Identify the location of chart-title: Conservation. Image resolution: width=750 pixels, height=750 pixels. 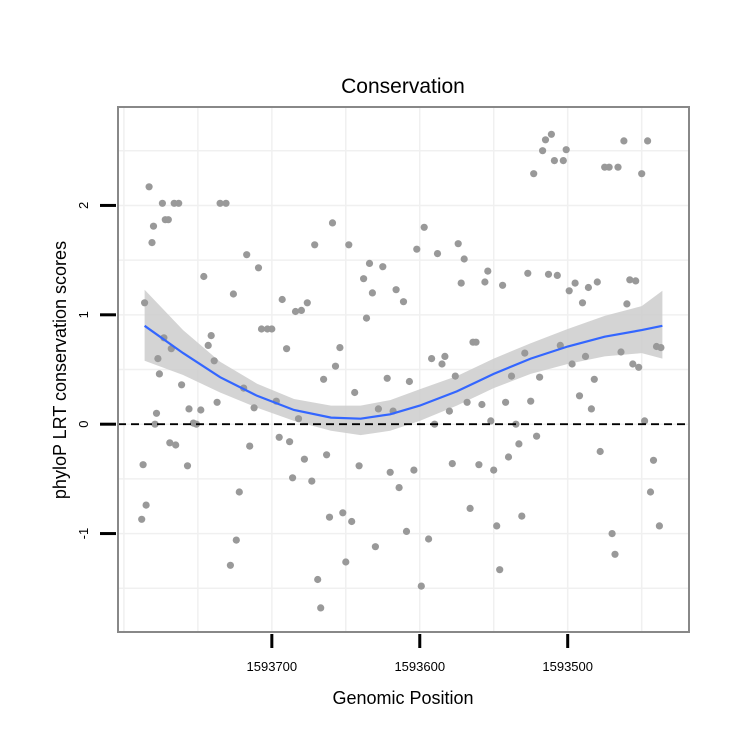
(403, 86).